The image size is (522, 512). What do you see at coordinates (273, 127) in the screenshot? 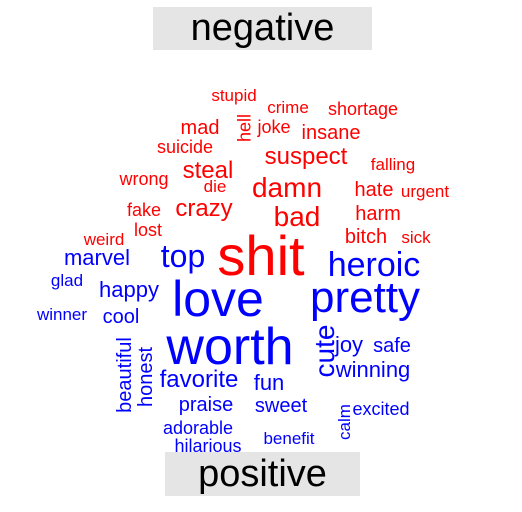
I see `word-joke: joke` at bounding box center [273, 127].